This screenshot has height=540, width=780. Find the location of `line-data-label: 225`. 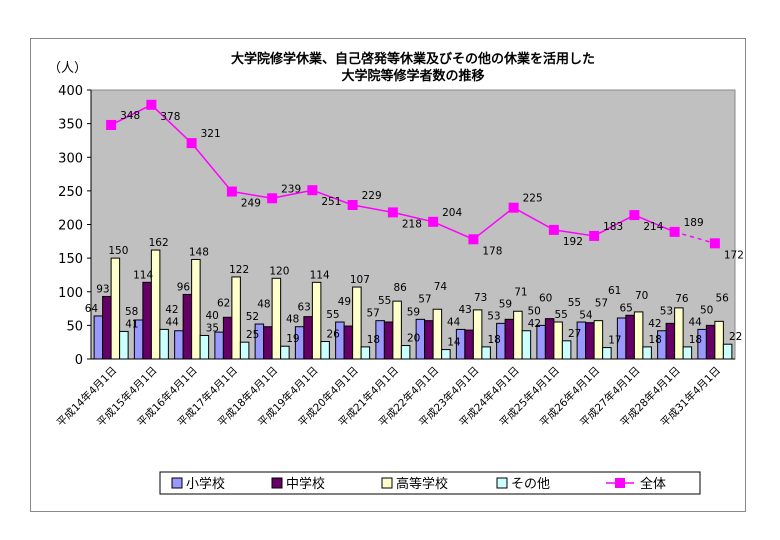

line-data-label: 225 is located at coordinates (533, 199).